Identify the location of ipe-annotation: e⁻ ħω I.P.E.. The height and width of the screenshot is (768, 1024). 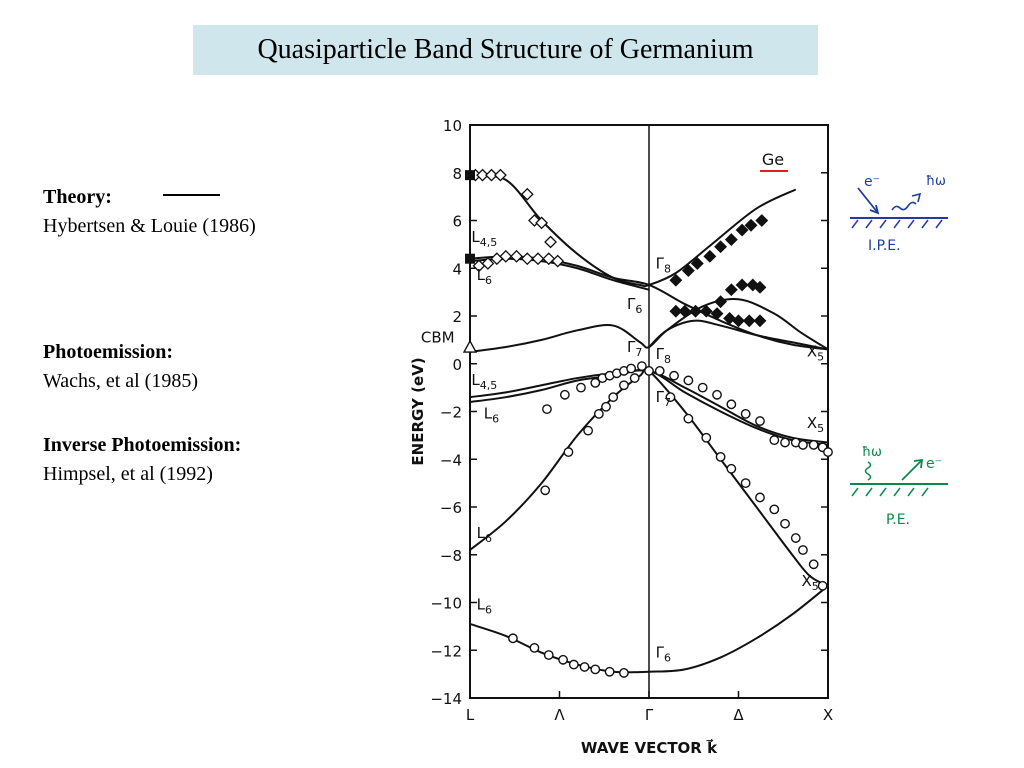
(899, 214).